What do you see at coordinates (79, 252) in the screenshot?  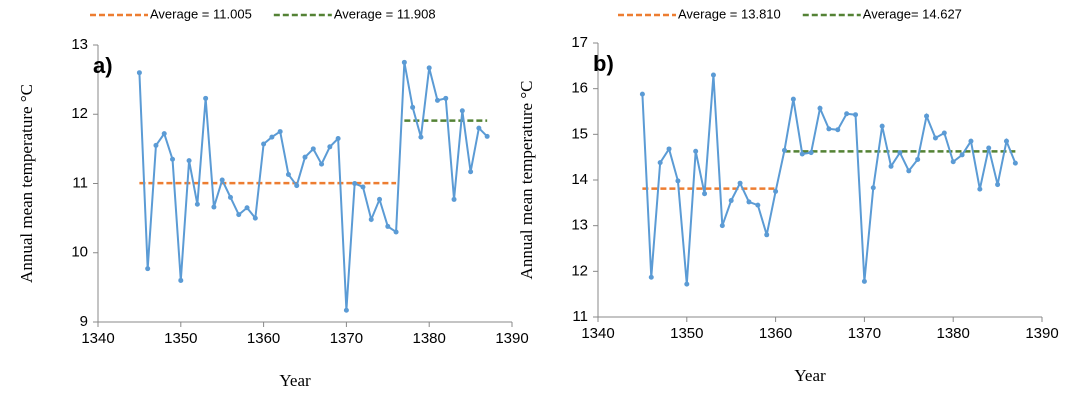 I see `y-tick-label: 10` at bounding box center [79, 252].